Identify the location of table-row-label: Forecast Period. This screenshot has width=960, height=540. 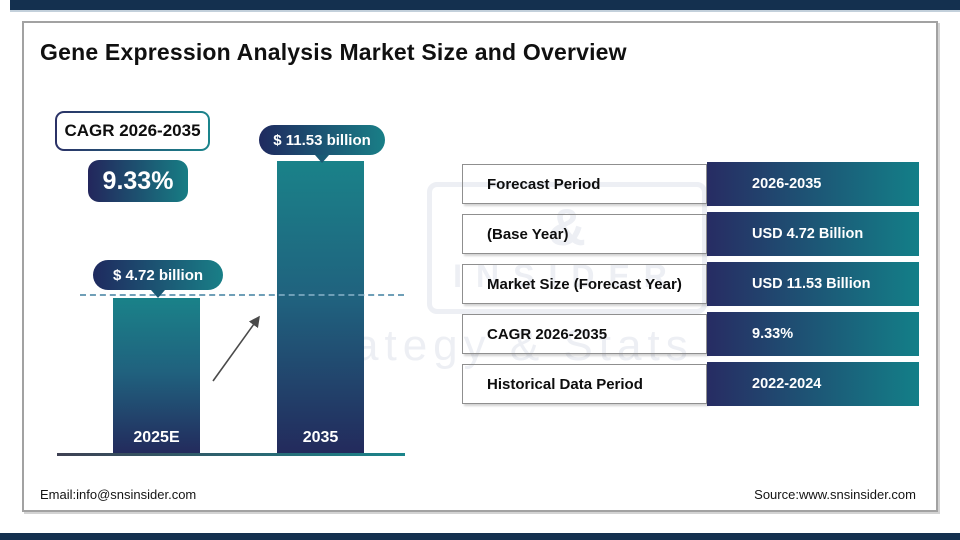
(584, 184).